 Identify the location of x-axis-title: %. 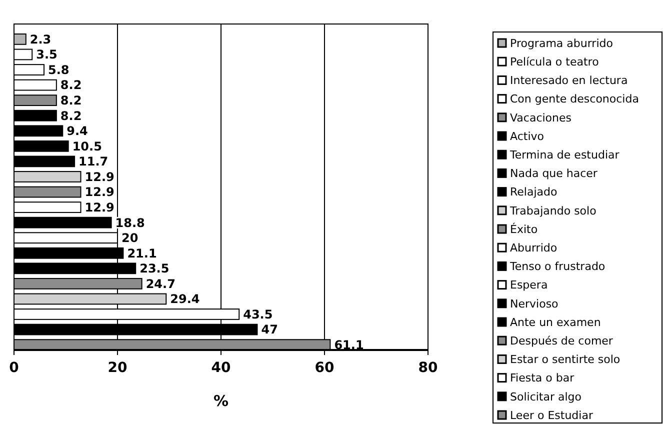
(221, 401).